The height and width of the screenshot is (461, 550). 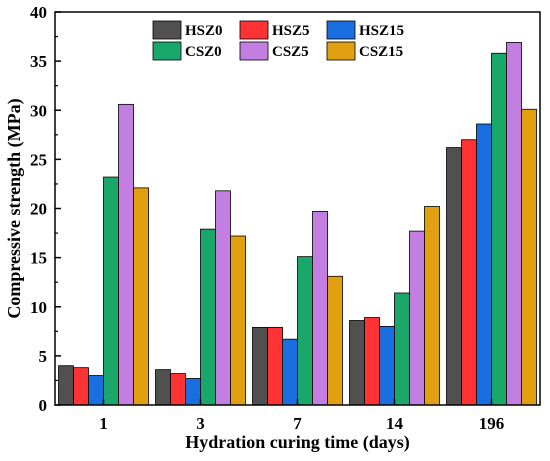 What do you see at coordinates (297, 442) in the screenshot?
I see `x-axis-title: Hydration curing time (days)` at bounding box center [297, 442].